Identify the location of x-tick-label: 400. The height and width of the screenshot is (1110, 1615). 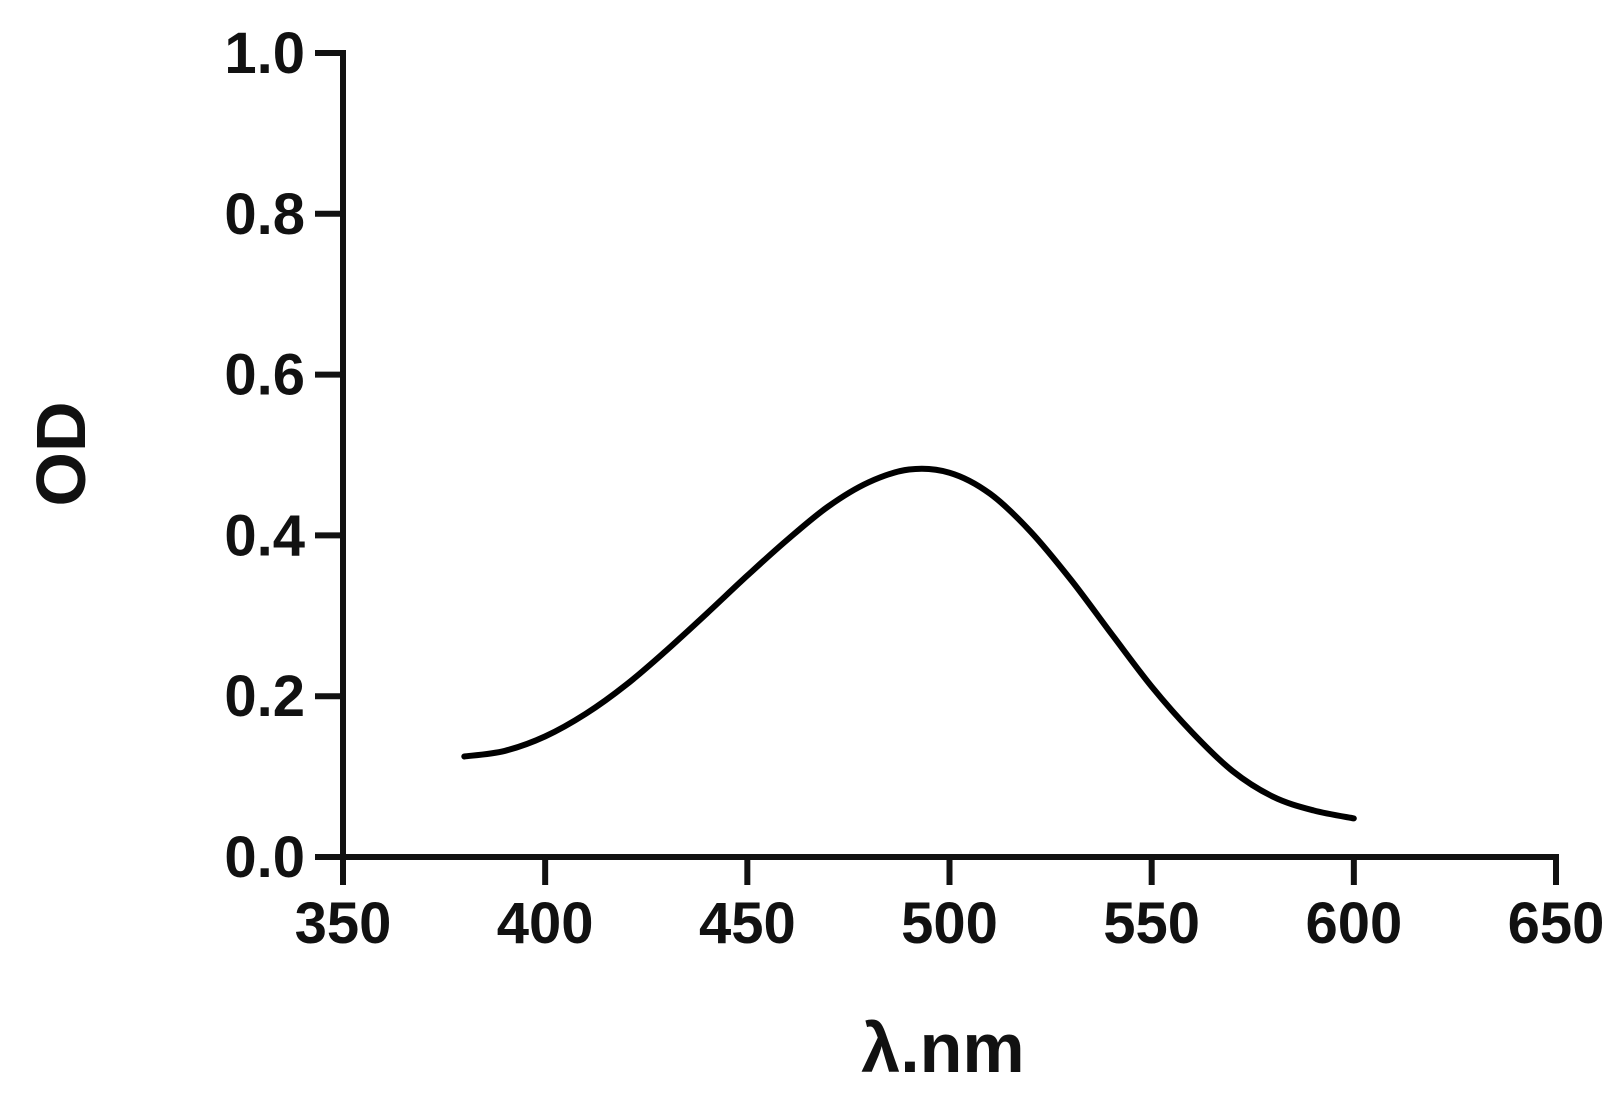
(545, 923).